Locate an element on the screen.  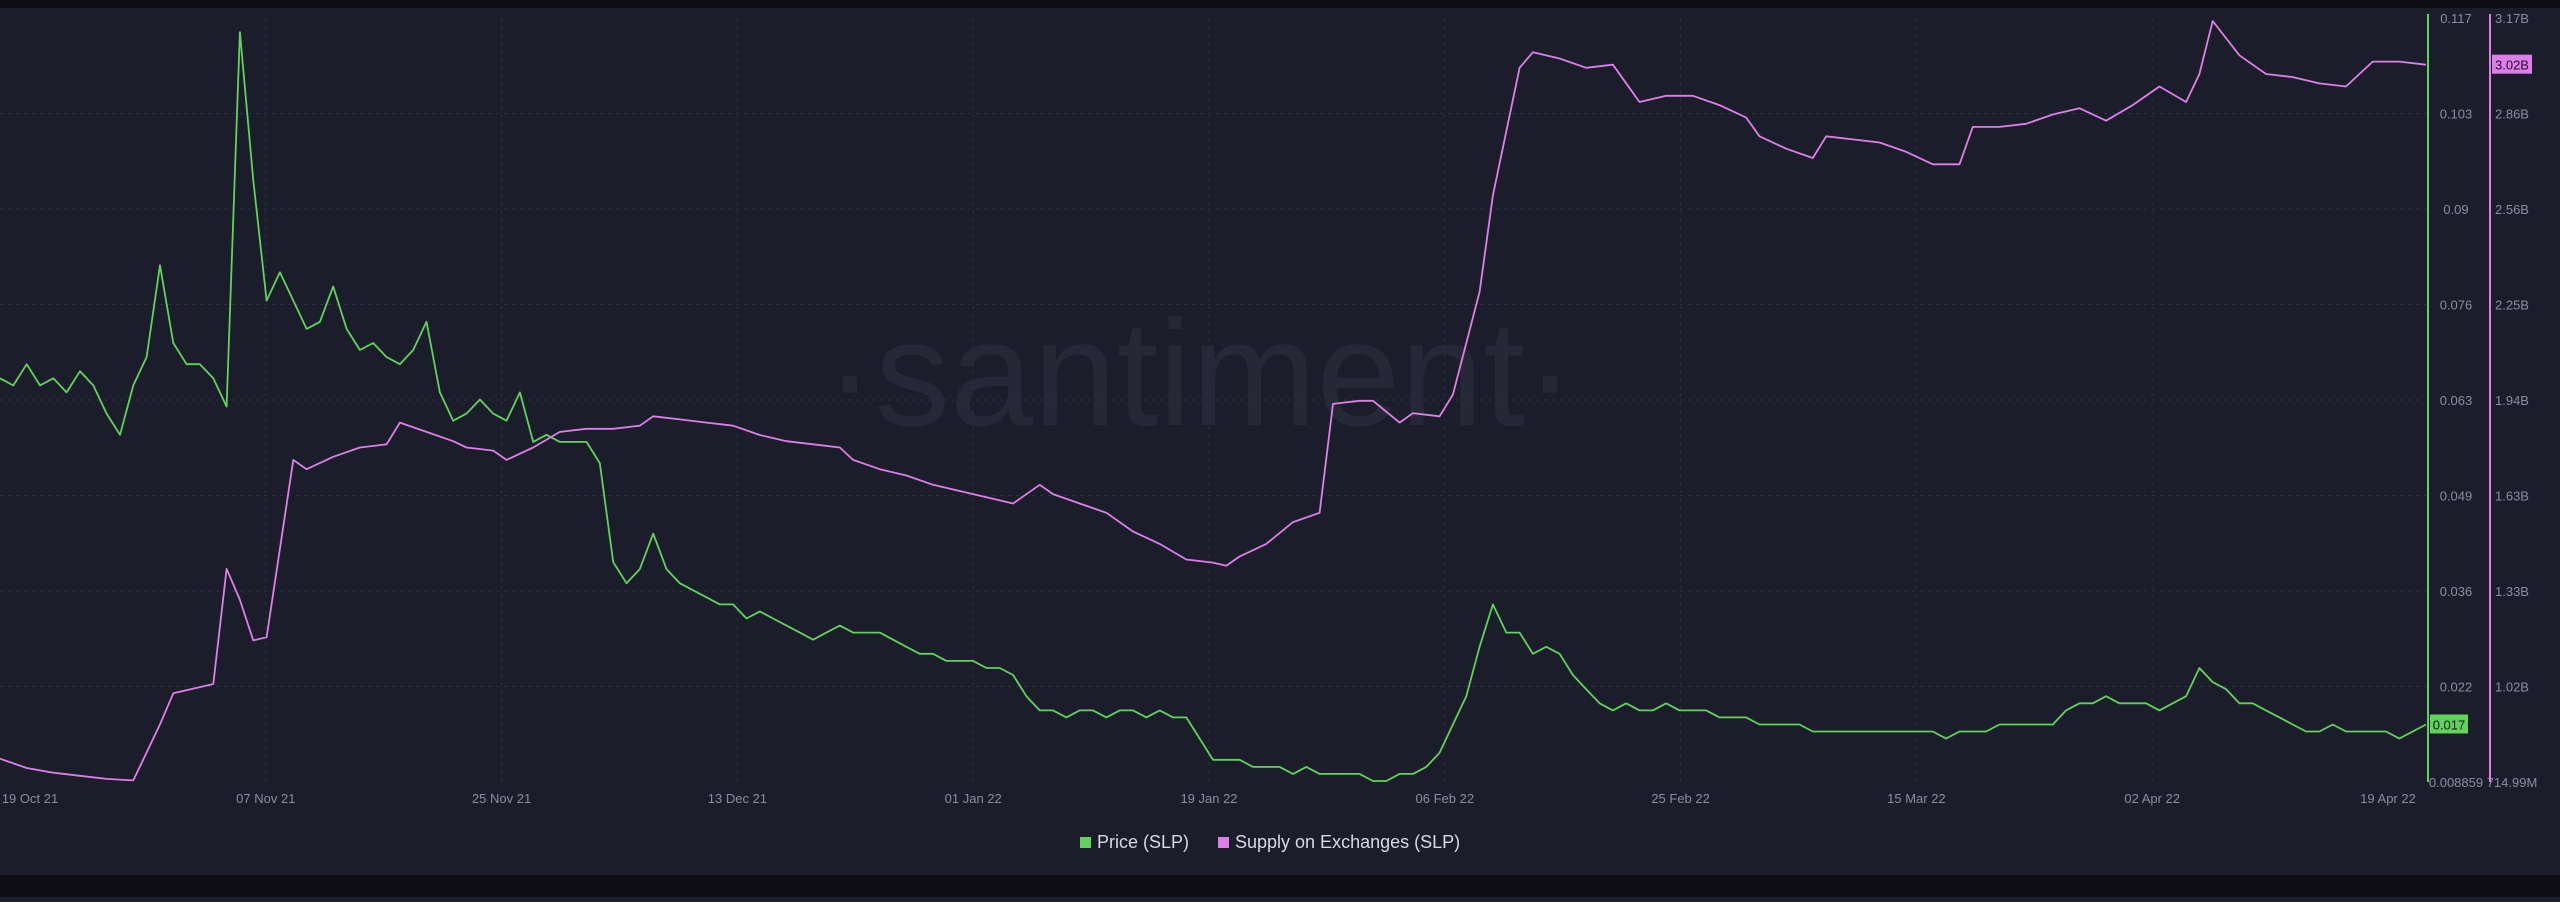
chart-legend: Price (SLP) Supply on Exchanges (SLP) is located at coordinates (1270, 842).